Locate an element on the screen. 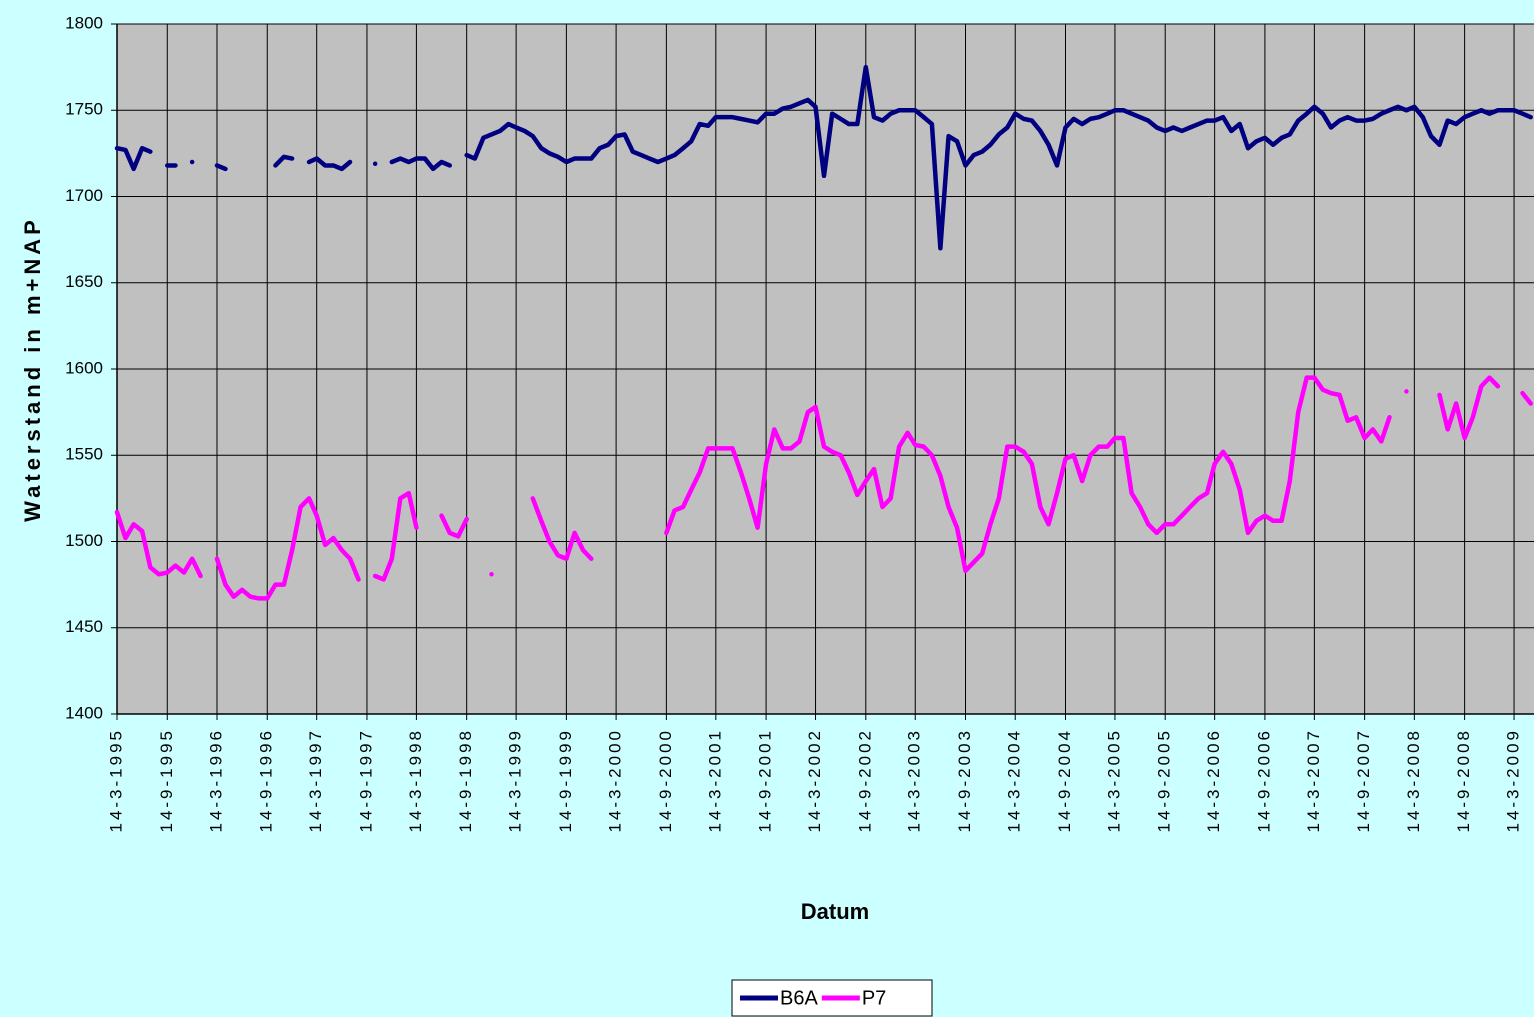 This screenshot has width=1534, height=1017. x-tick-label: 14-3-2000 is located at coordinates (615, 780).